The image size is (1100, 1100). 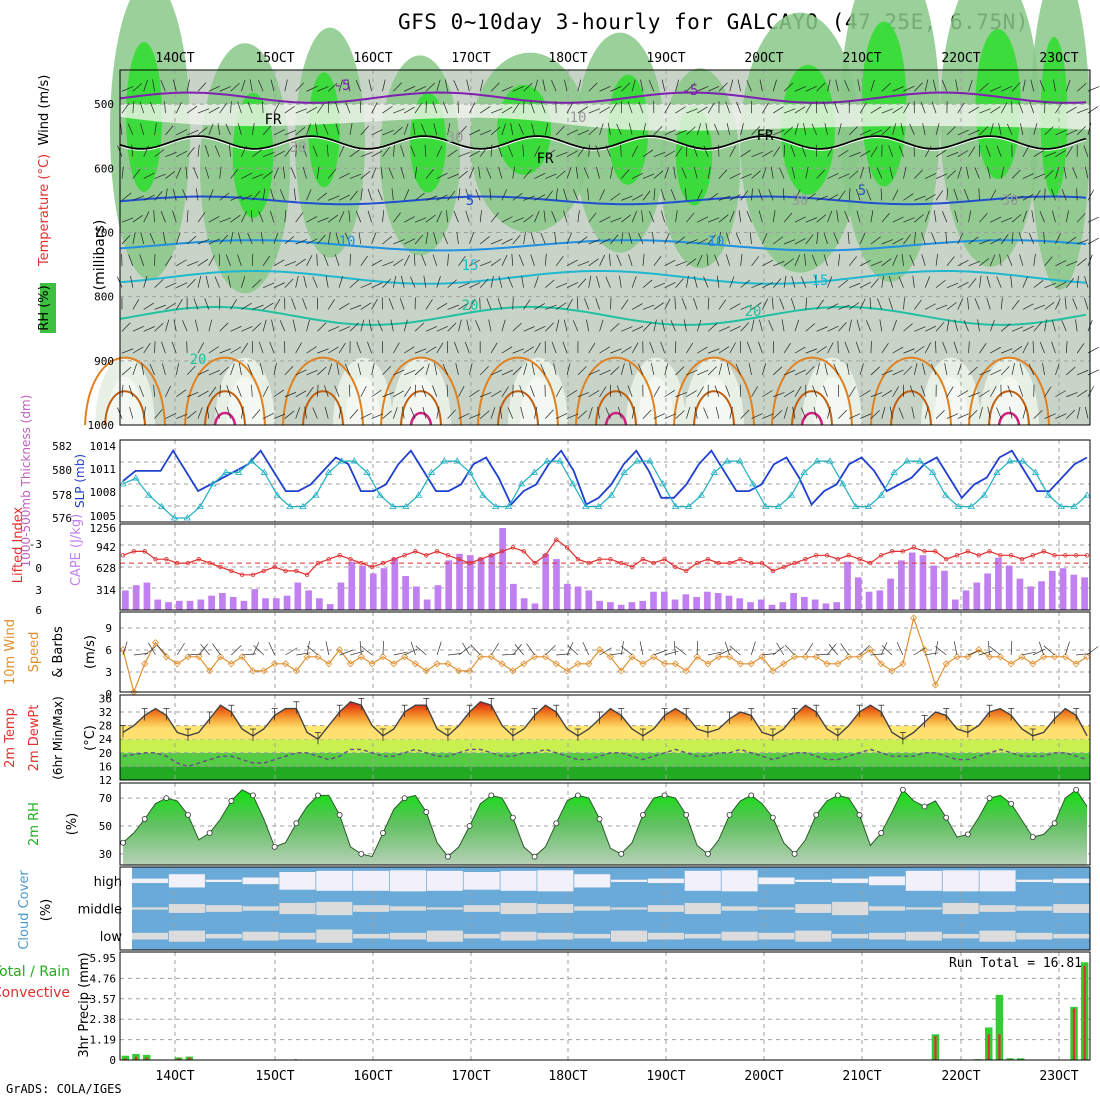 I want to click on bottom-date-tick: 14OCT, so click(x=174, y=1076).